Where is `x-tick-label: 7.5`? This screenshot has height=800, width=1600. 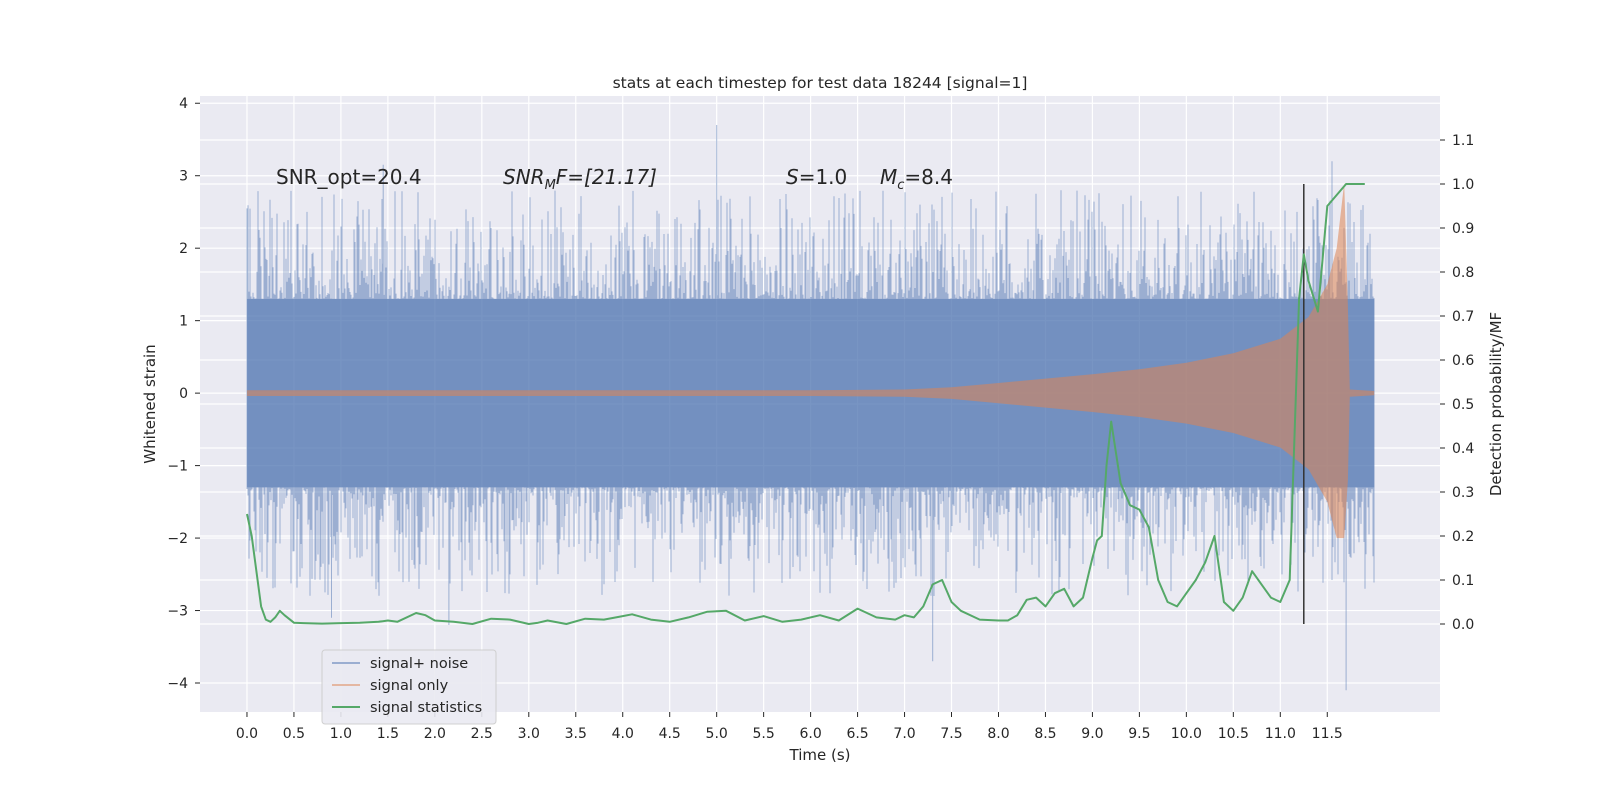 x-tick-label: 7.5 is located at coordinates (951, 734).